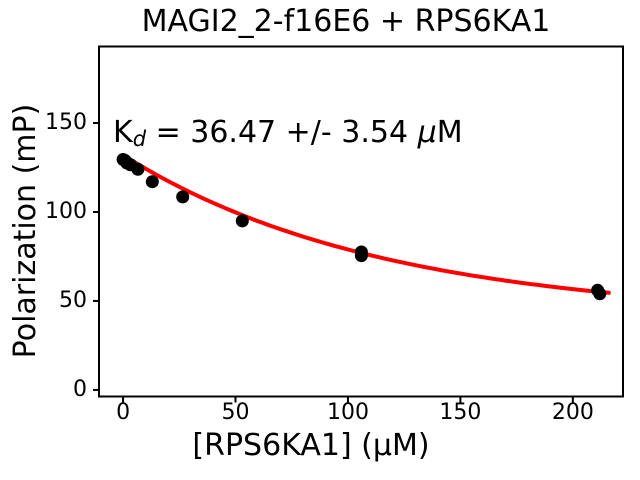 This screenshot has width=640, height=480. What do you see at coordinates (123, 412) in the screenshot?
I see `x-tick-label: 0` at bounding box center [123, 412].